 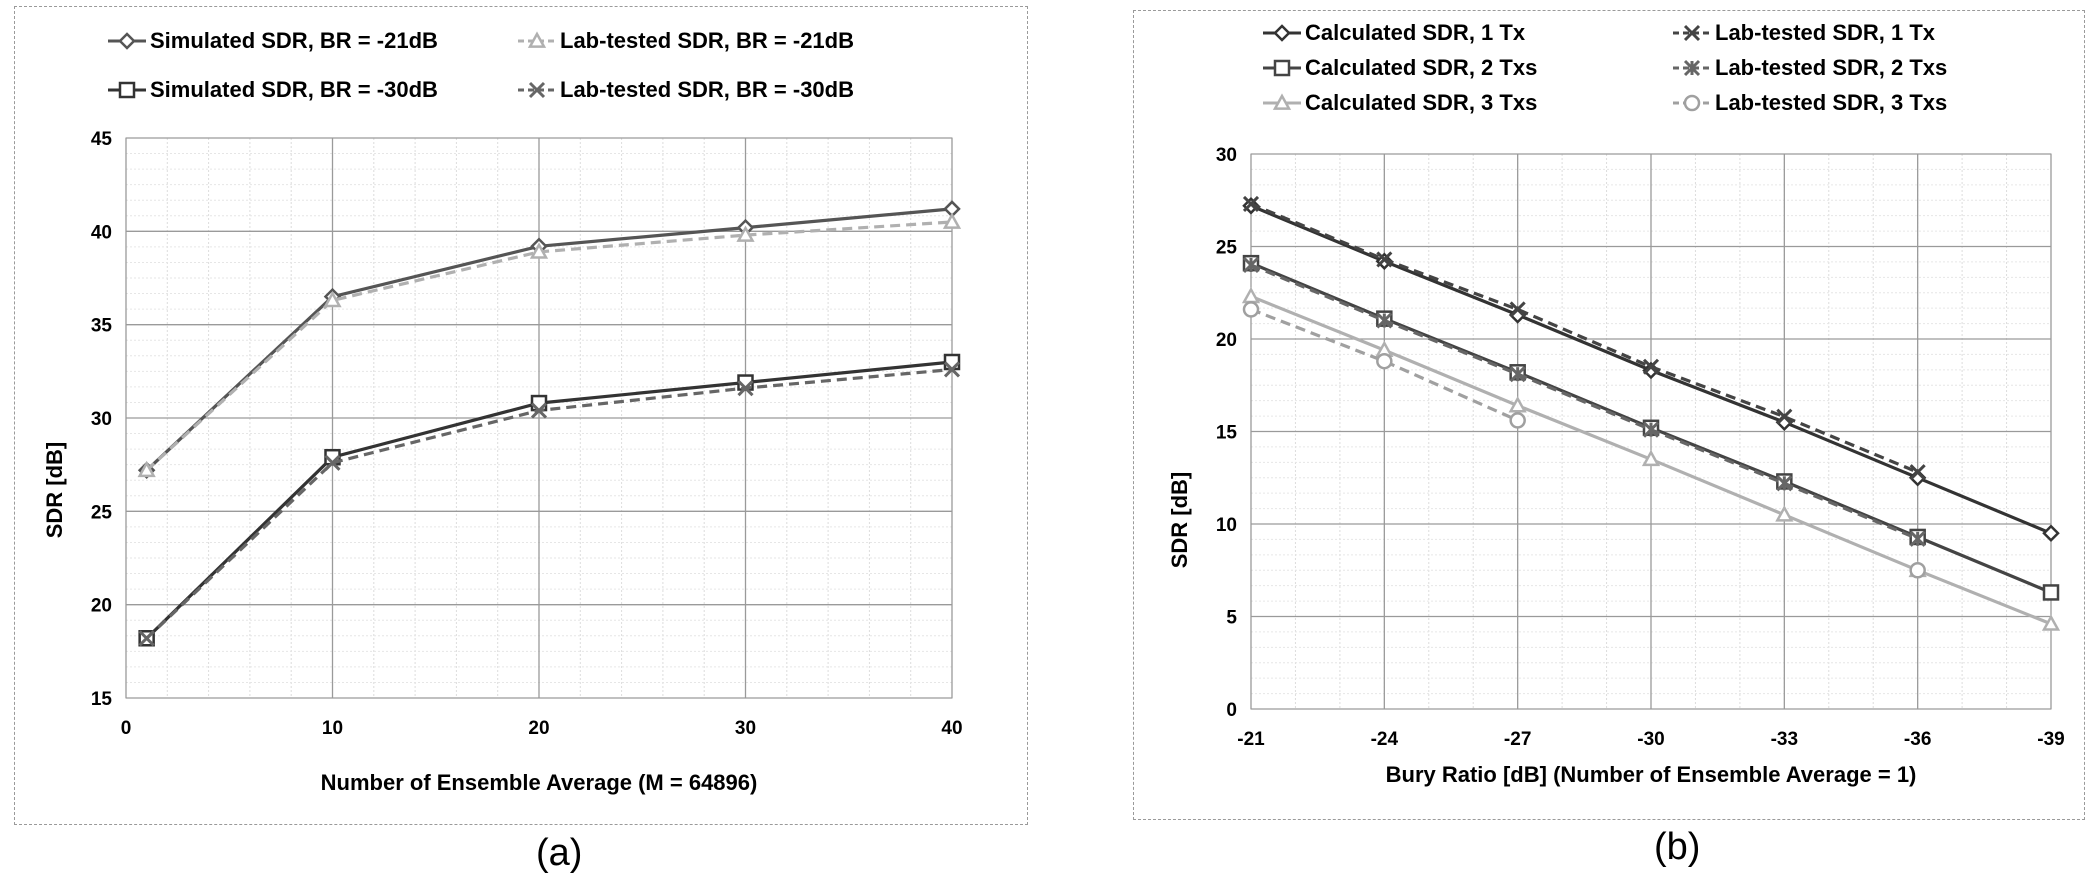 I want to click on legend-label: Lab-tested SDR, 1 Tx, so click(x=1825, y=32).